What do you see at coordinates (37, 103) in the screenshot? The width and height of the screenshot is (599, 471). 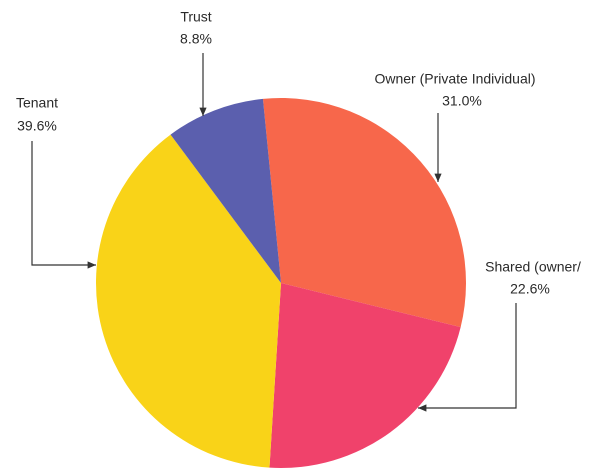 I see `slice-label: Tenant` at bounding box center [37, 103].